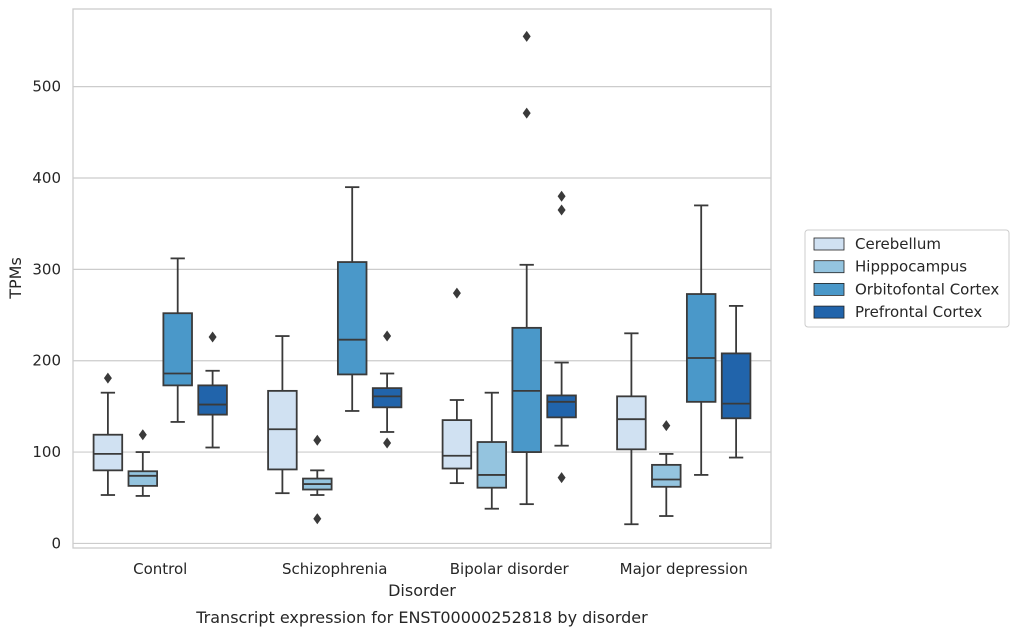 This screenshot has height=634, width=1019. What do you see at coordinates (46, 452) in the screenshot?
I see `y-tick-label-1: 100` at bounding box center [46, 452].